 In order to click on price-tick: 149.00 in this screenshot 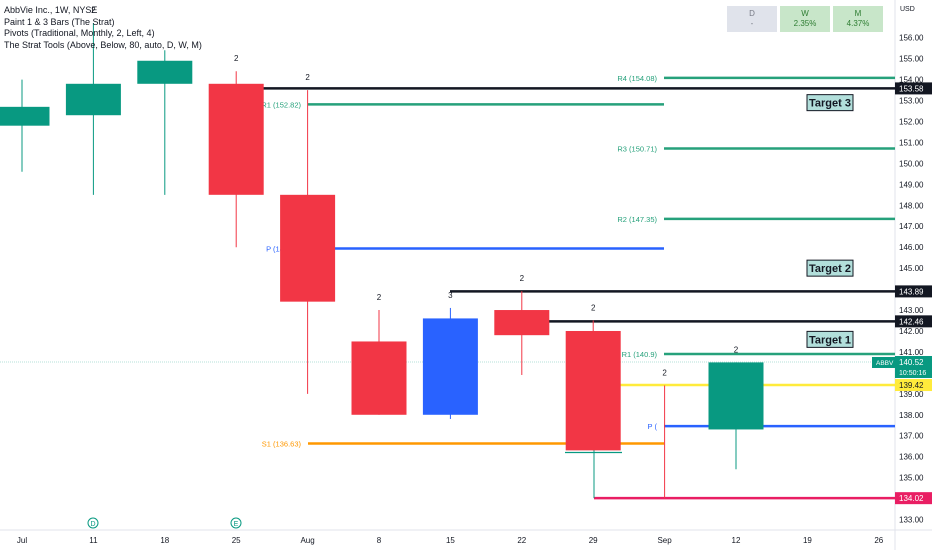, I will do `click(911, 184)`.